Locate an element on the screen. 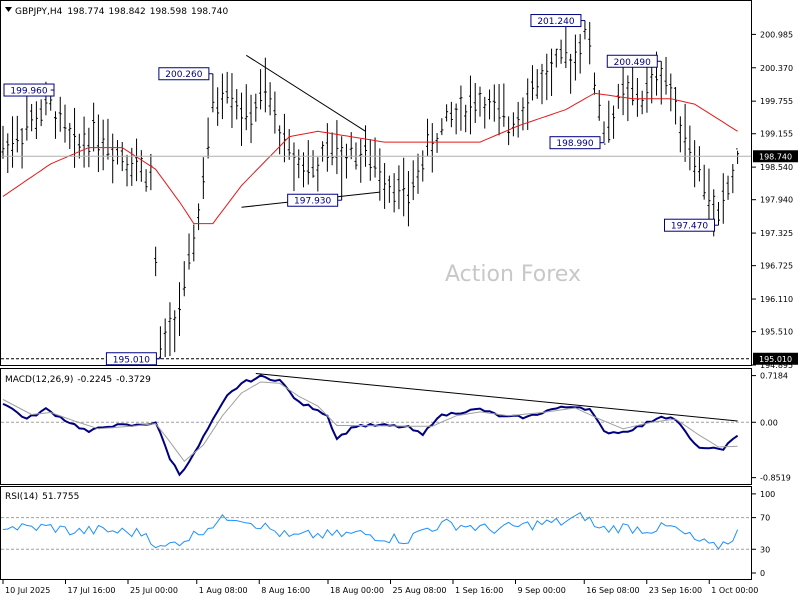 Image resolution: width=800 pixels, height=604 pixels. rsi-tick-label: 30 is located at coordinates (765, 549).